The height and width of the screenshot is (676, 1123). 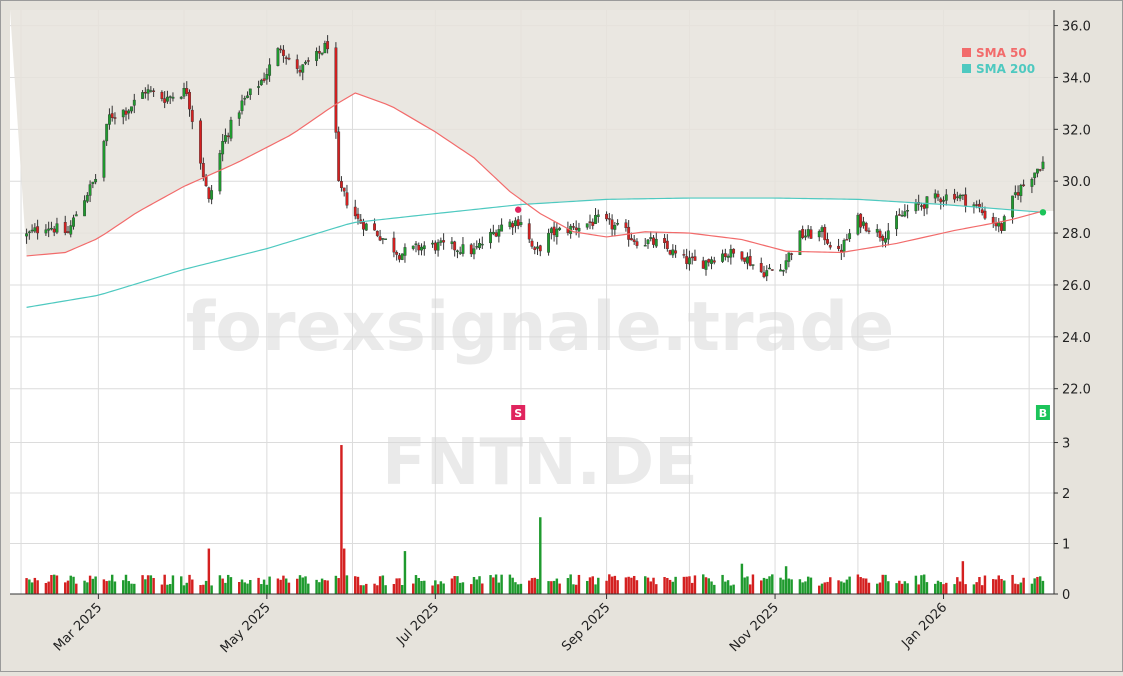 I want to click on price-tick-label: 26.0, so click(x=1076, y=286).